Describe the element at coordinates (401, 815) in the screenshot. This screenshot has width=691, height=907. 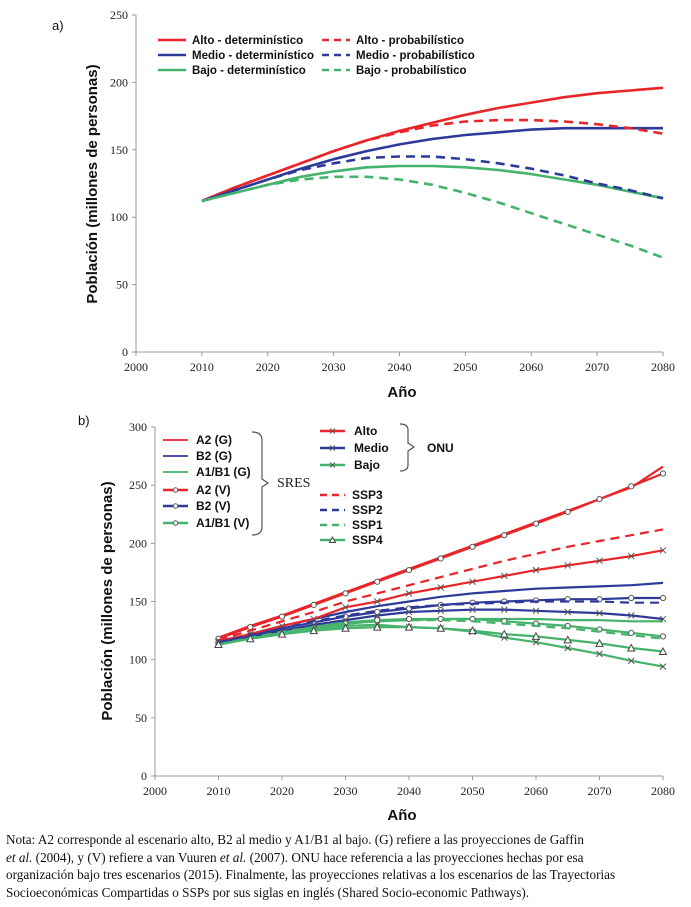
I see `chart-b-xlabel: Año` at that location.